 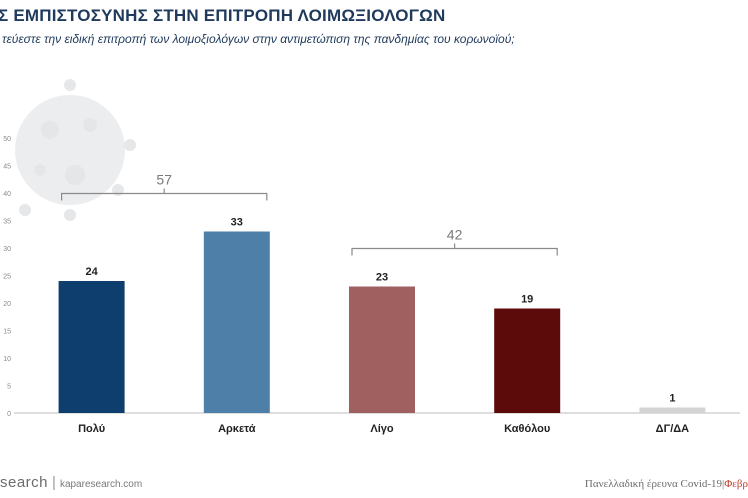 I want to click on bracket-label: 42, so click(x=455, y=235).